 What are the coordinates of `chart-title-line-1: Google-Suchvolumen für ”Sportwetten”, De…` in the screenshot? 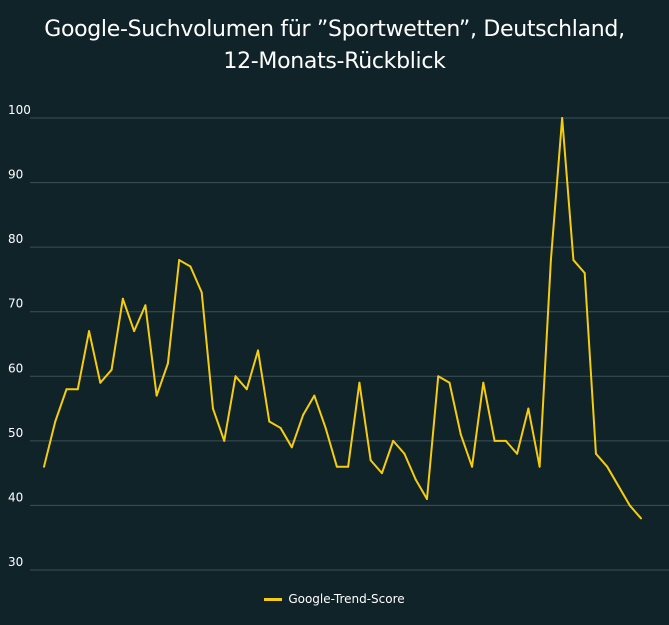 It's located at (334, 29).